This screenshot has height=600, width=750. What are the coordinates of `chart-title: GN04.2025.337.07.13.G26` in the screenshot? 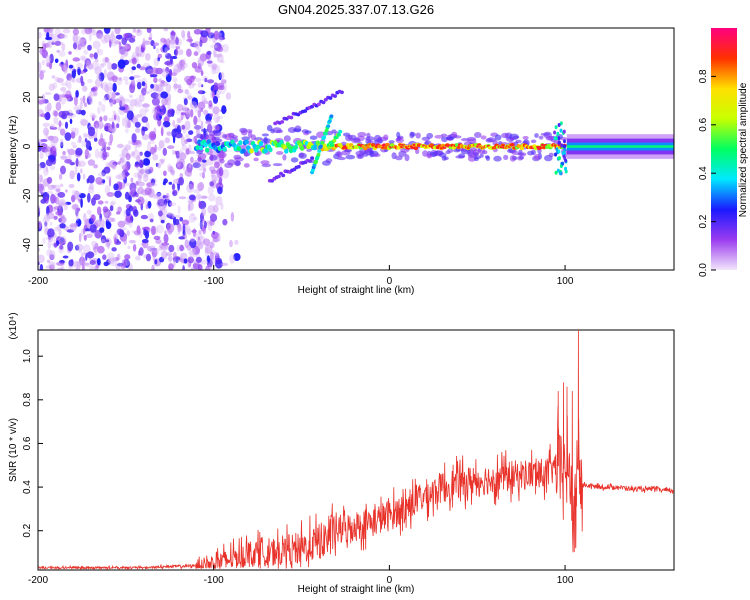 It's located at (356, 9).